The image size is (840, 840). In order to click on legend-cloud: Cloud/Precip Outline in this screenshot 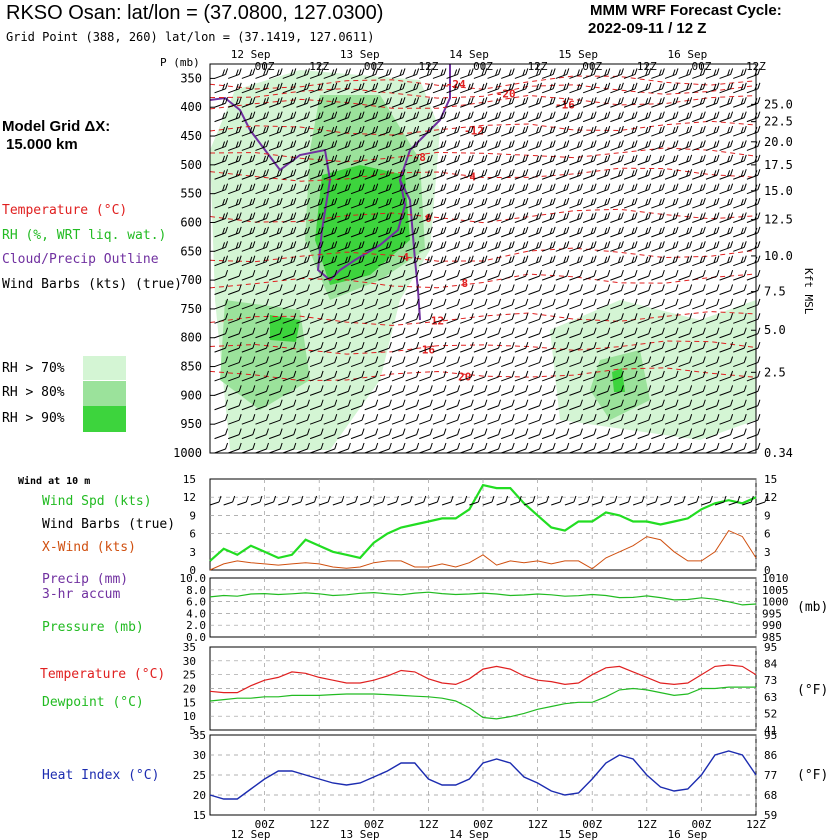, I will do `click(80, 259)`.